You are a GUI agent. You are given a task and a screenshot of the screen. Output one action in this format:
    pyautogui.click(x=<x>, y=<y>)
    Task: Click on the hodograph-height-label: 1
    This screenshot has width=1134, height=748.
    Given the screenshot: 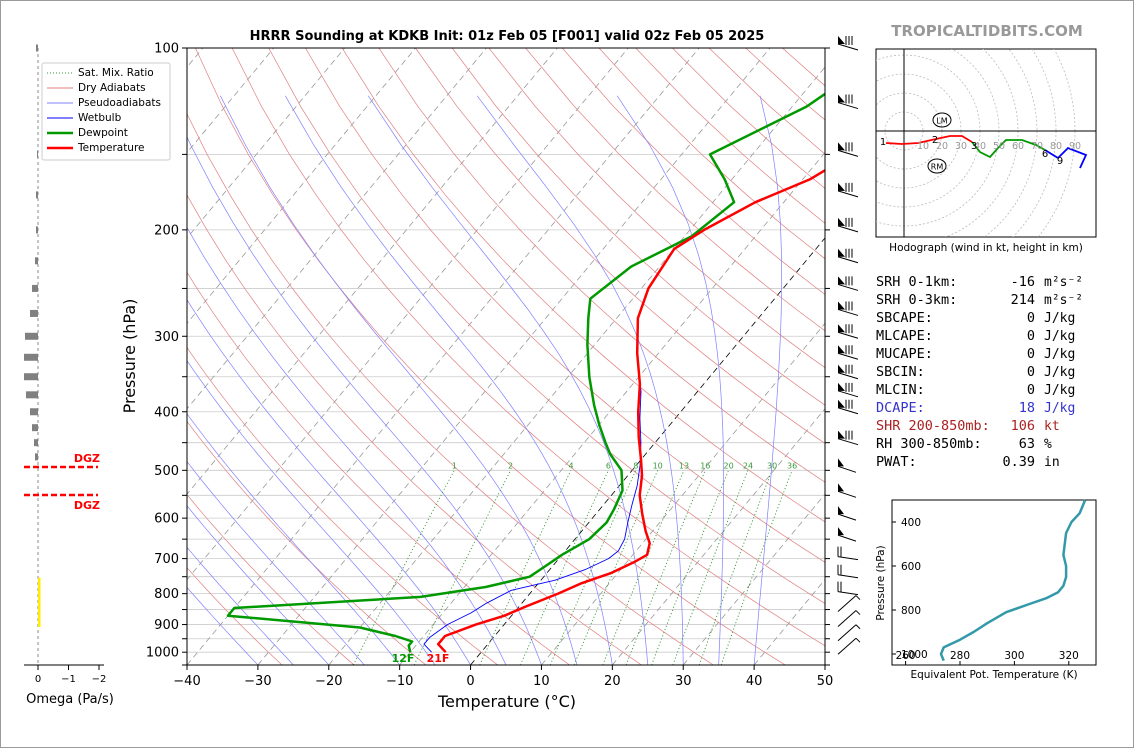 What is the action you would take?
    pyautogui.click(x=883, y=142)
    